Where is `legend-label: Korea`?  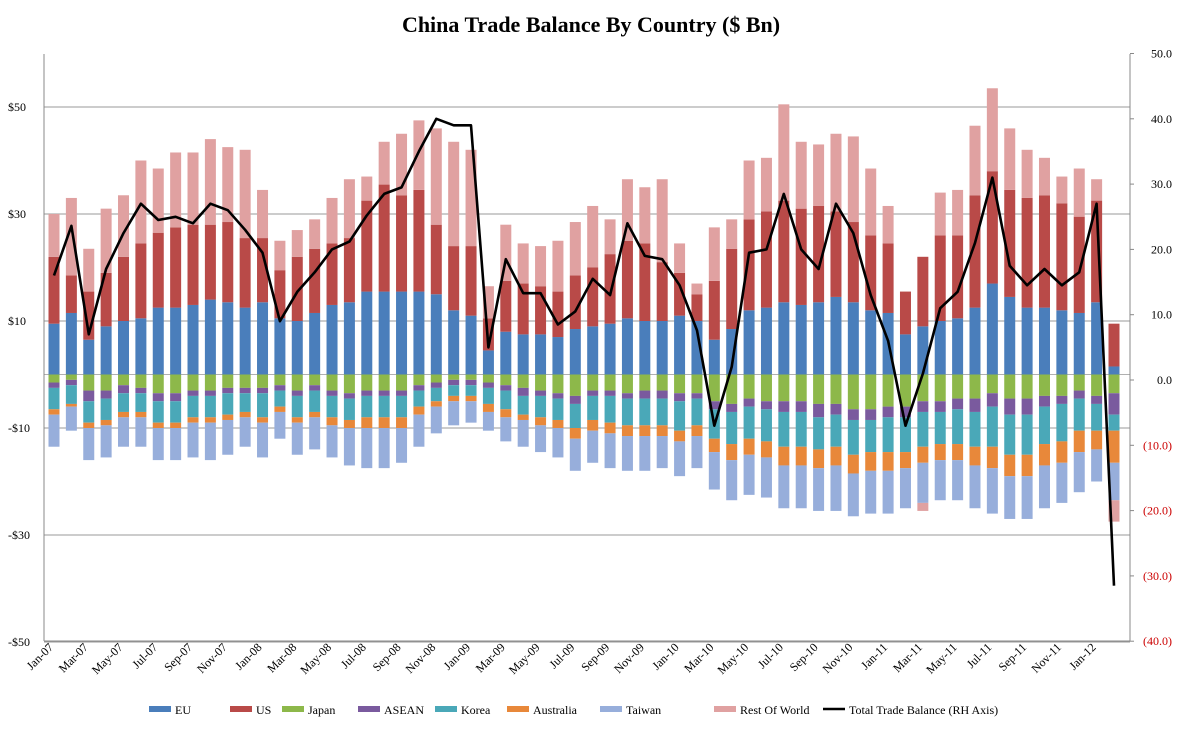 legend-label: Korea is located at coordinates (476, 710).